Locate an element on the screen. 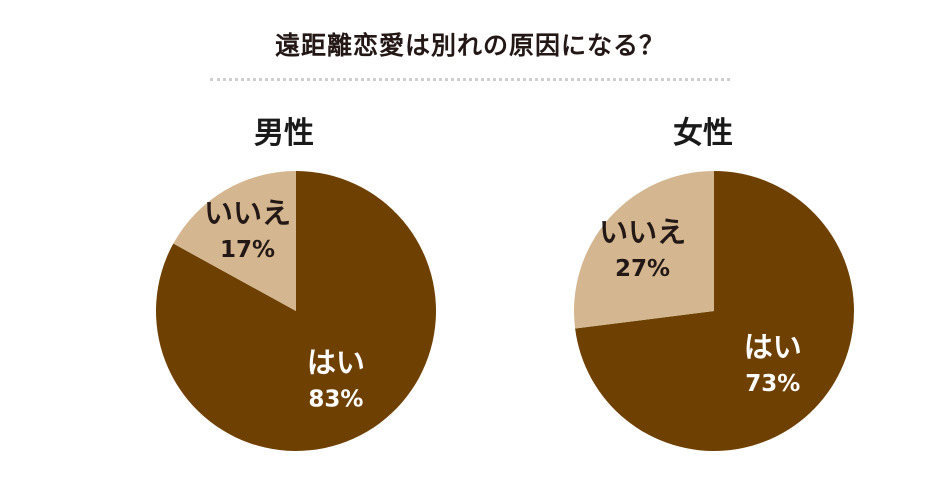 Image resolution: width=940 pixels, height=480 pixels. women-chart-title: 女性 is located at coordinates (703, 133).